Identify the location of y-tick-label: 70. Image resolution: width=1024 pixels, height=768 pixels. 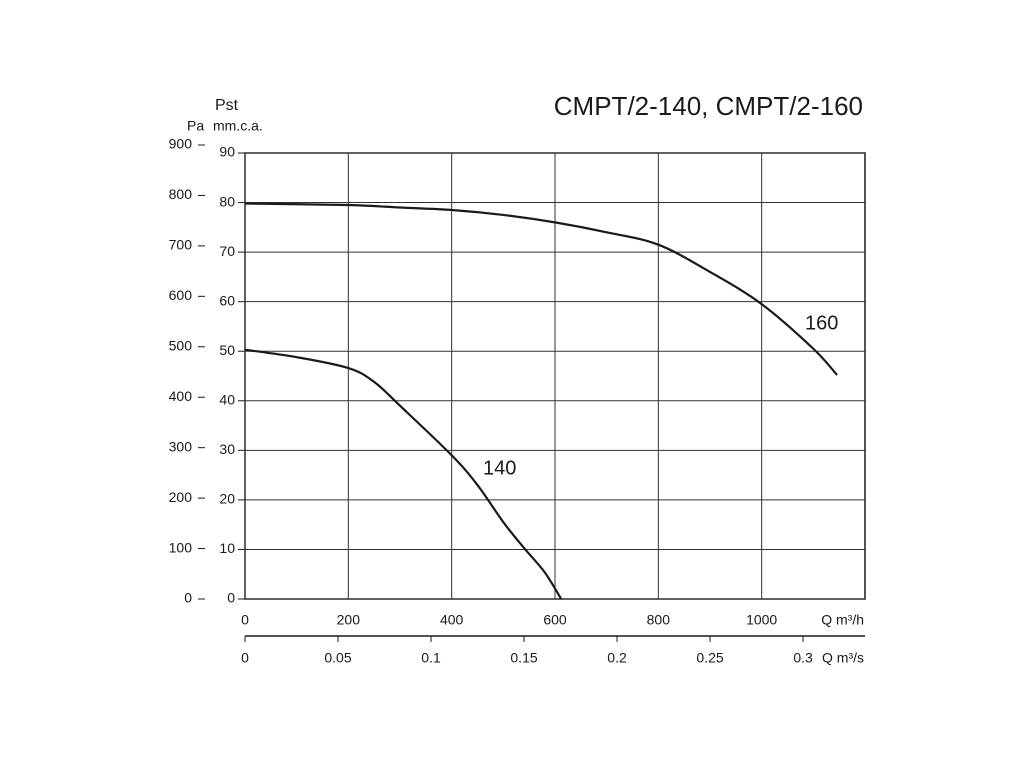
(227, 251).